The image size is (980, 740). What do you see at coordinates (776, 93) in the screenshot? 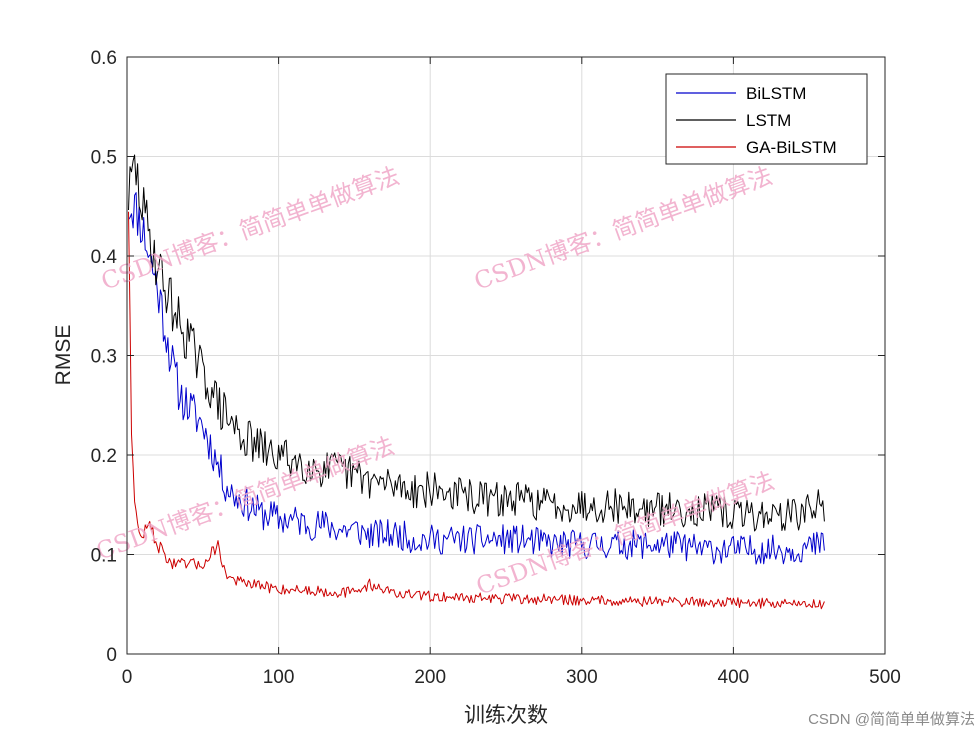
I see `legend-label-bilstm: BiLSTM` at bounding box center [776, 93].